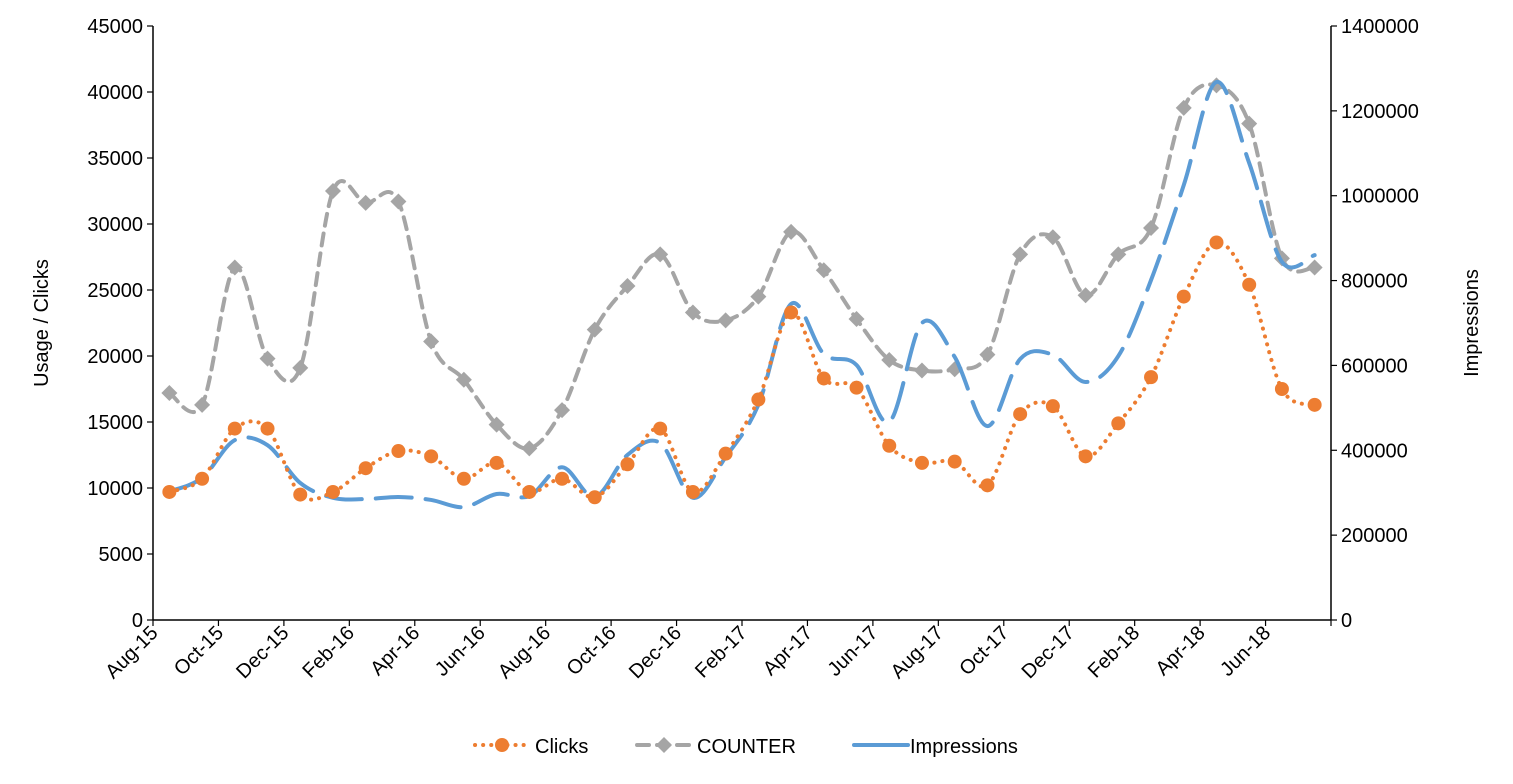 The width and height of the screenshot is (1513, 784). Describe the element at coordinates (262, 652) in the screenshot. I see `x-tick-label: Dec-15` at that location.